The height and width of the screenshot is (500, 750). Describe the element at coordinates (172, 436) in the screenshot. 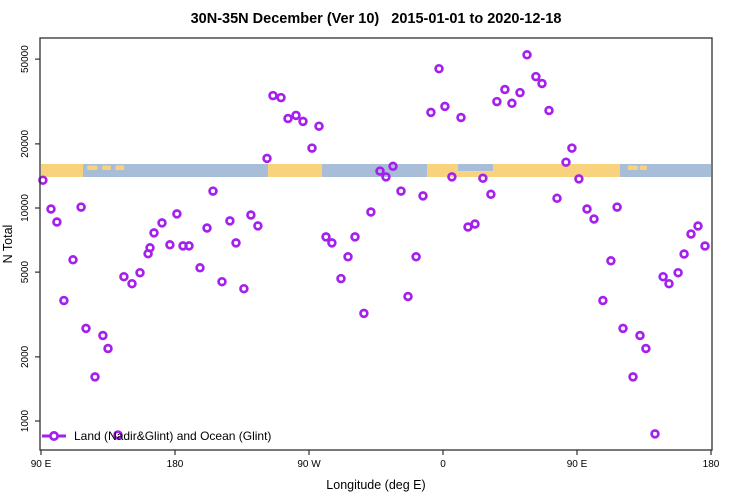

I see `legend-label: Land (Nadir&Glint) and Ocean (Glint)` at that location.